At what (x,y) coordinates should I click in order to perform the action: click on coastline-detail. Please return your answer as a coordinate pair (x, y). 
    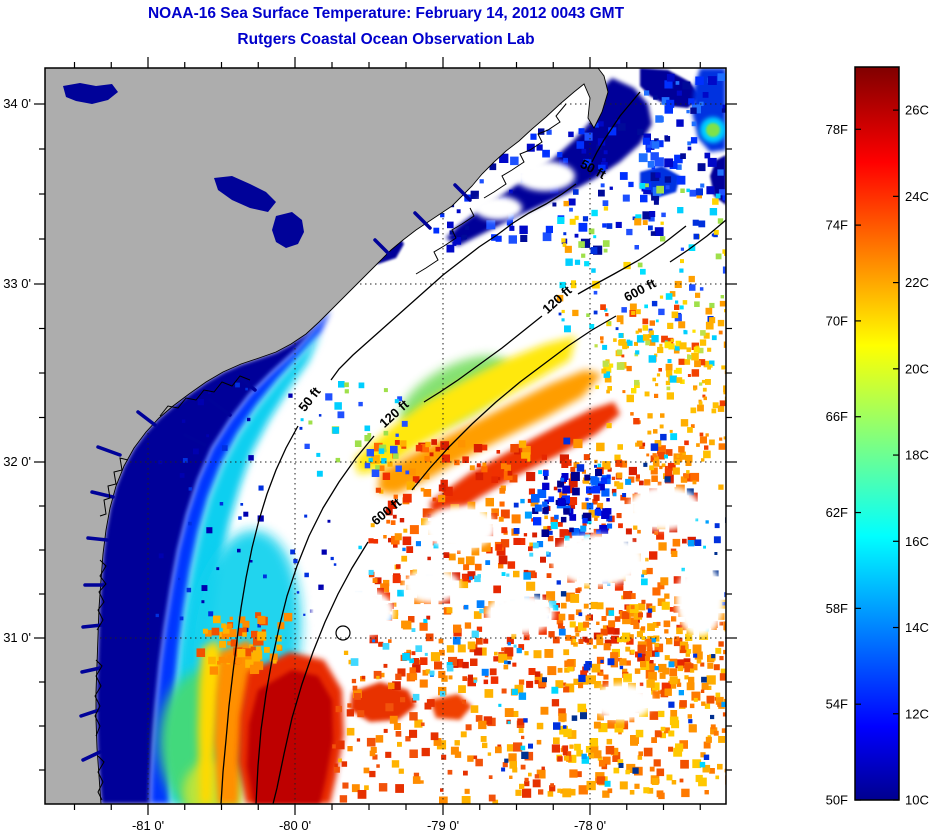
    Looking at the image, I should click on (98, 698).